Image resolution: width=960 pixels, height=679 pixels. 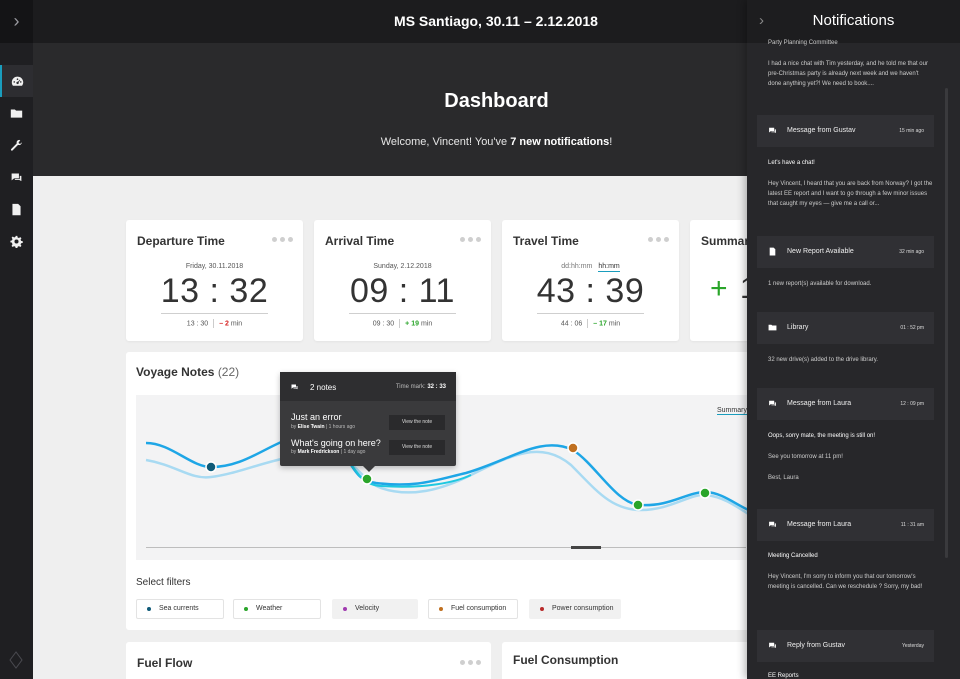 What do you see at coordinates (783, 478) in the screenshot?
I see `notification-body: Best, Laura` at bounding box center [783, 478].